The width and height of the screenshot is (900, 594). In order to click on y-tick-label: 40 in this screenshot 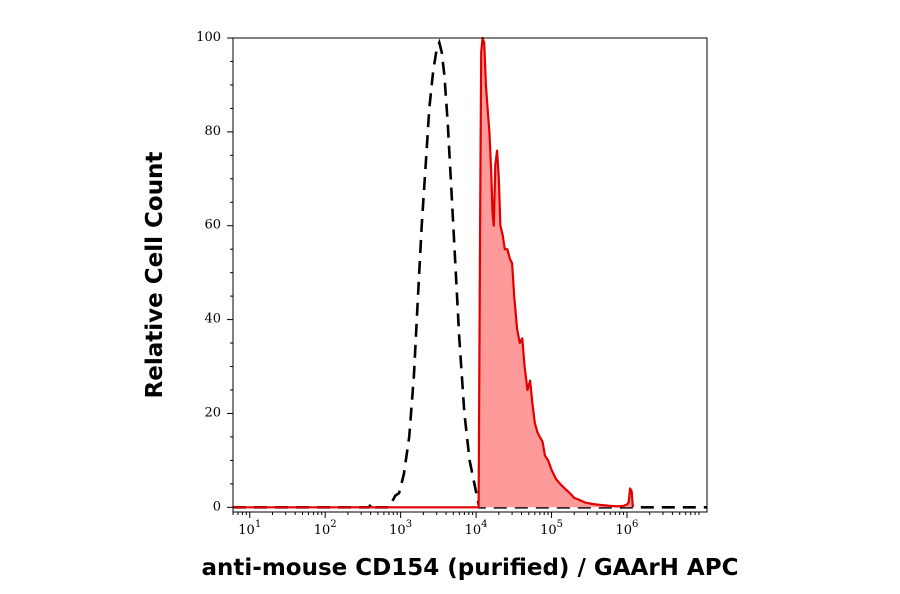, I will do `click(212, 319)`.